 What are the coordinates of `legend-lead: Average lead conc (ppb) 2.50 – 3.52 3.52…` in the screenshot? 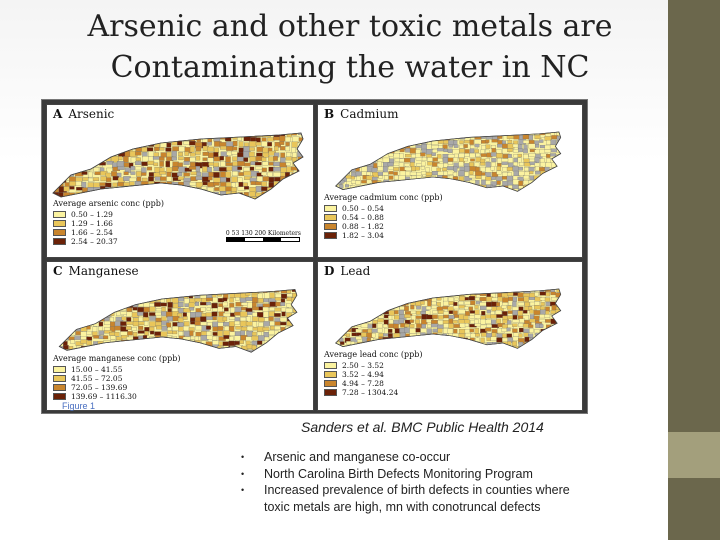 It's located at (373, 373).